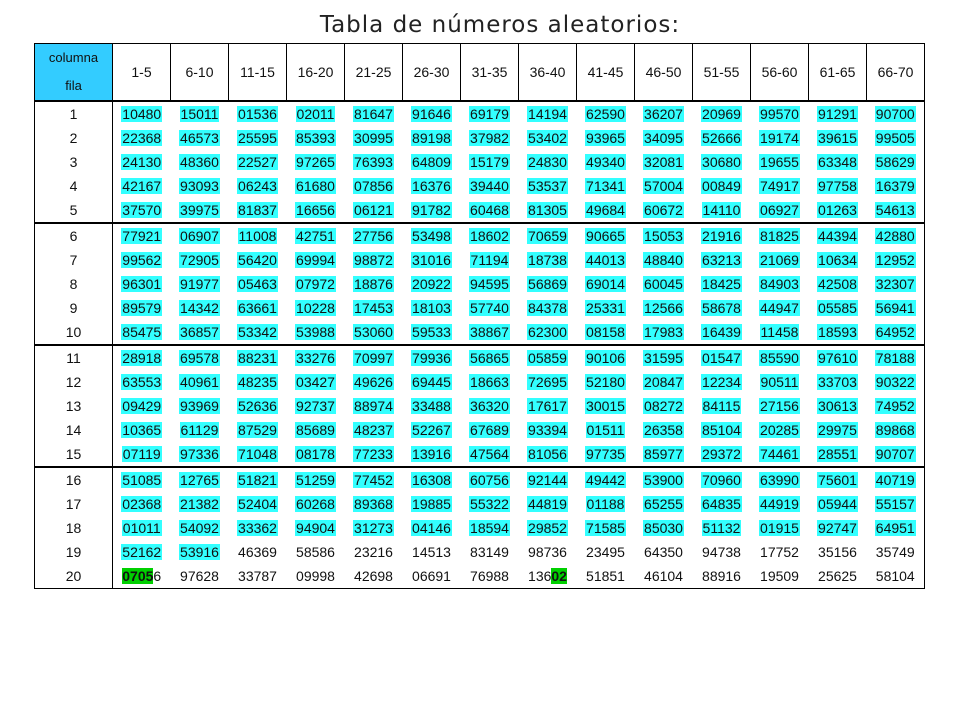 This screenshot has height=720, width=960. I want to click on number-value: 53402, so click(547, 138).